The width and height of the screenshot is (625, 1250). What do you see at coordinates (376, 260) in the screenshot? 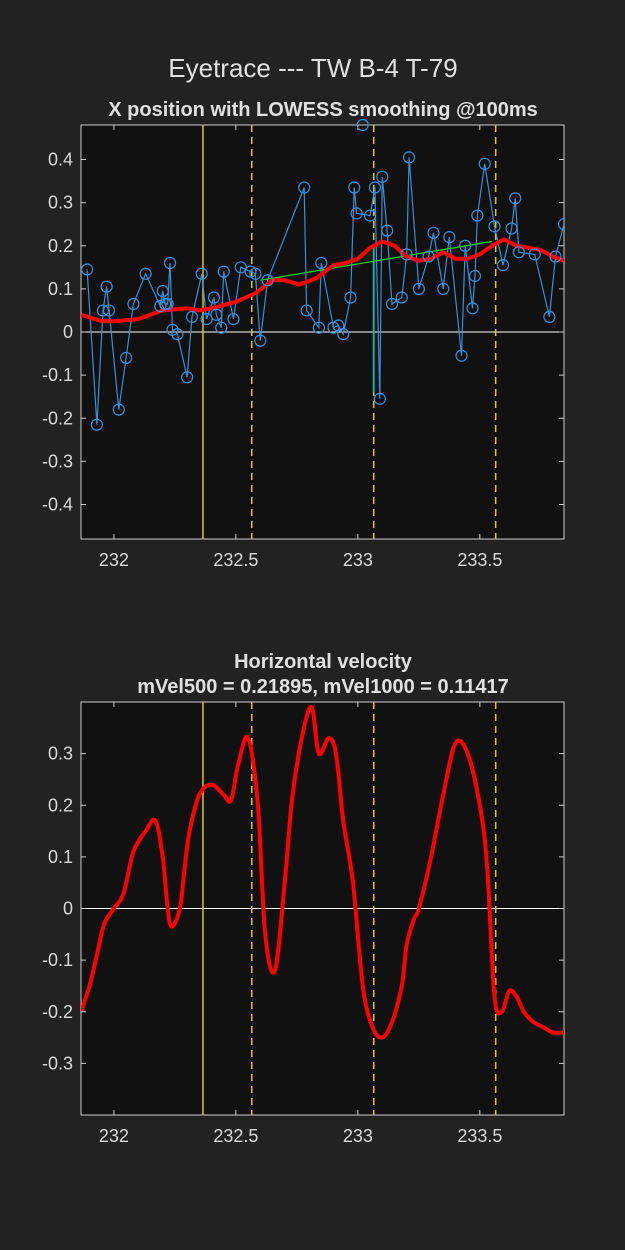
I see `saccade-segment-line` at bounding box center [376, 260].